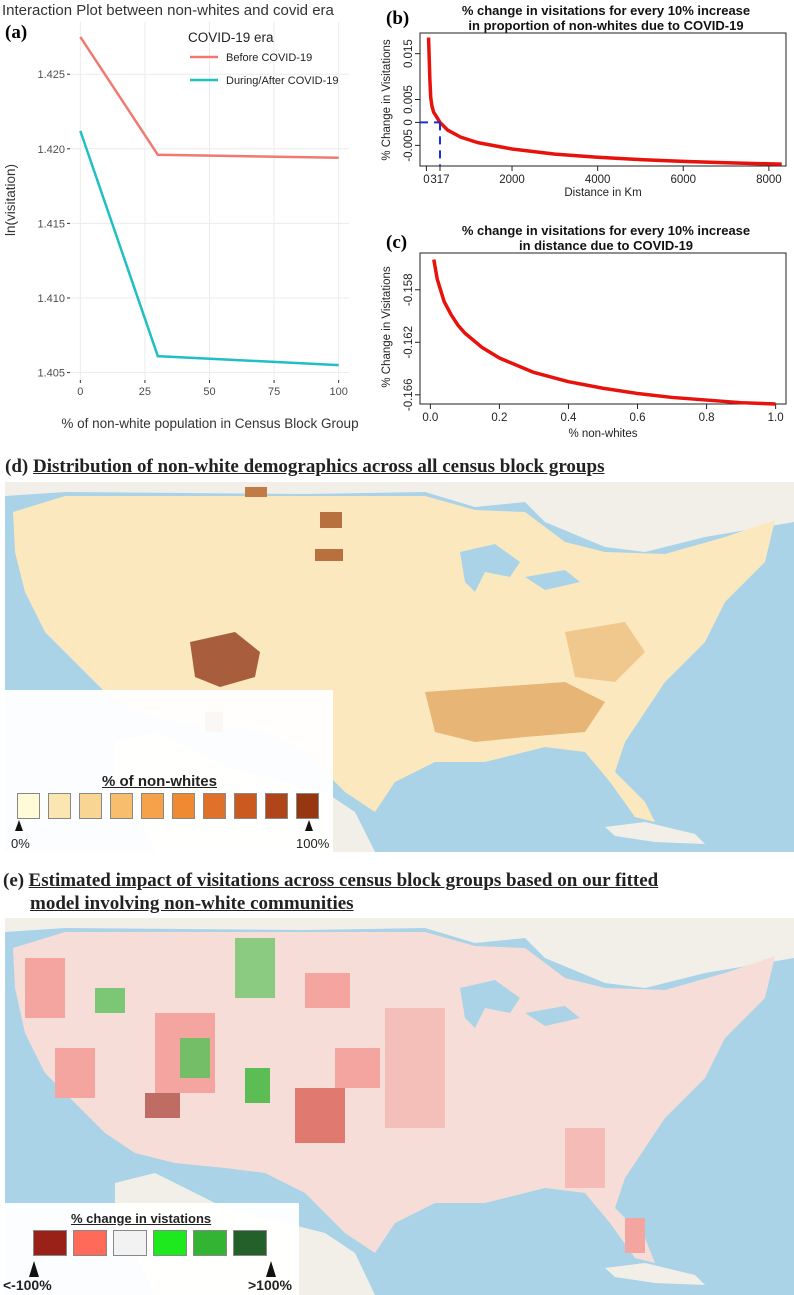 The width and height of the screenshot is (794, 1295). Describe the element at coordinates (520, 568) in the screenshot. I see `map-d-great-lakes` at that location.